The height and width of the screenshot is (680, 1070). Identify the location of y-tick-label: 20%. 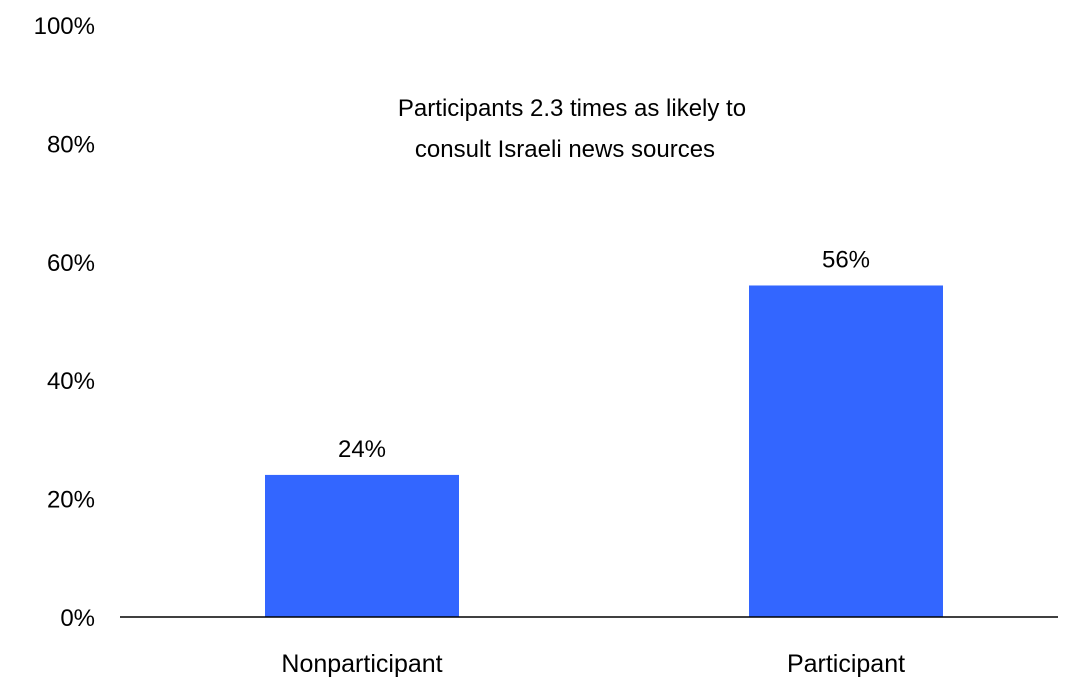
(71, 500).